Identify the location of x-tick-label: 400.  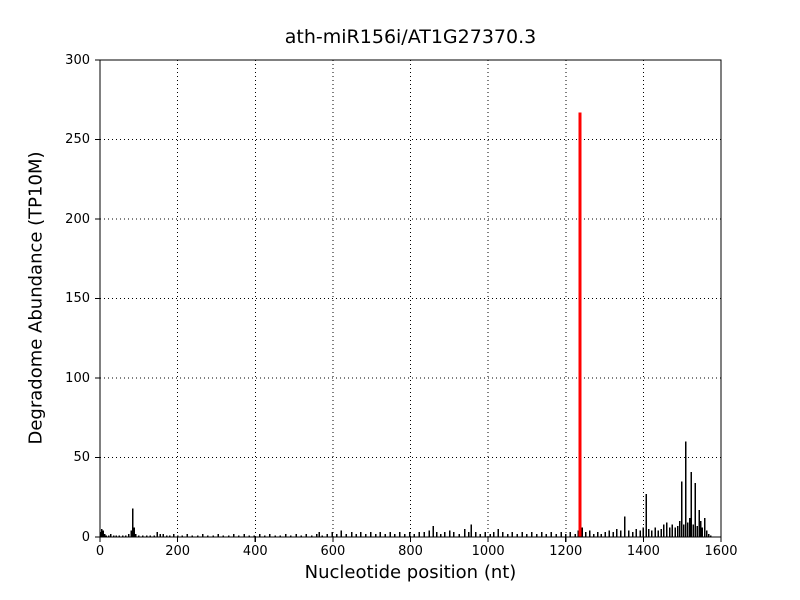
(255, 551).